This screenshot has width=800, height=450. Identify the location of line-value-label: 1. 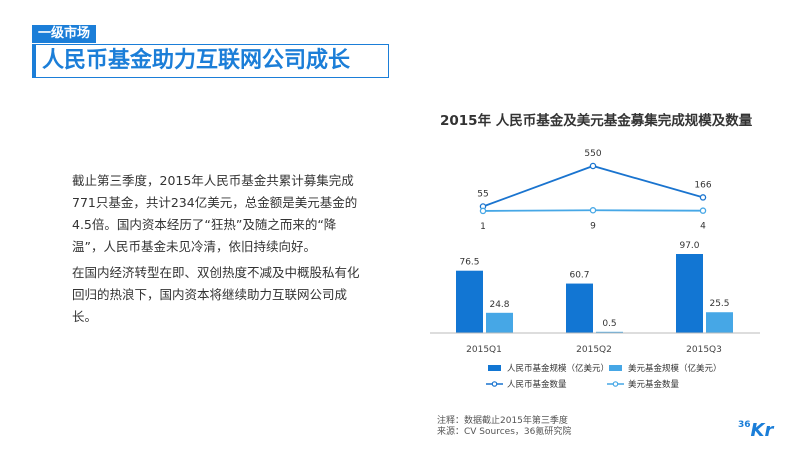
(483, 227).